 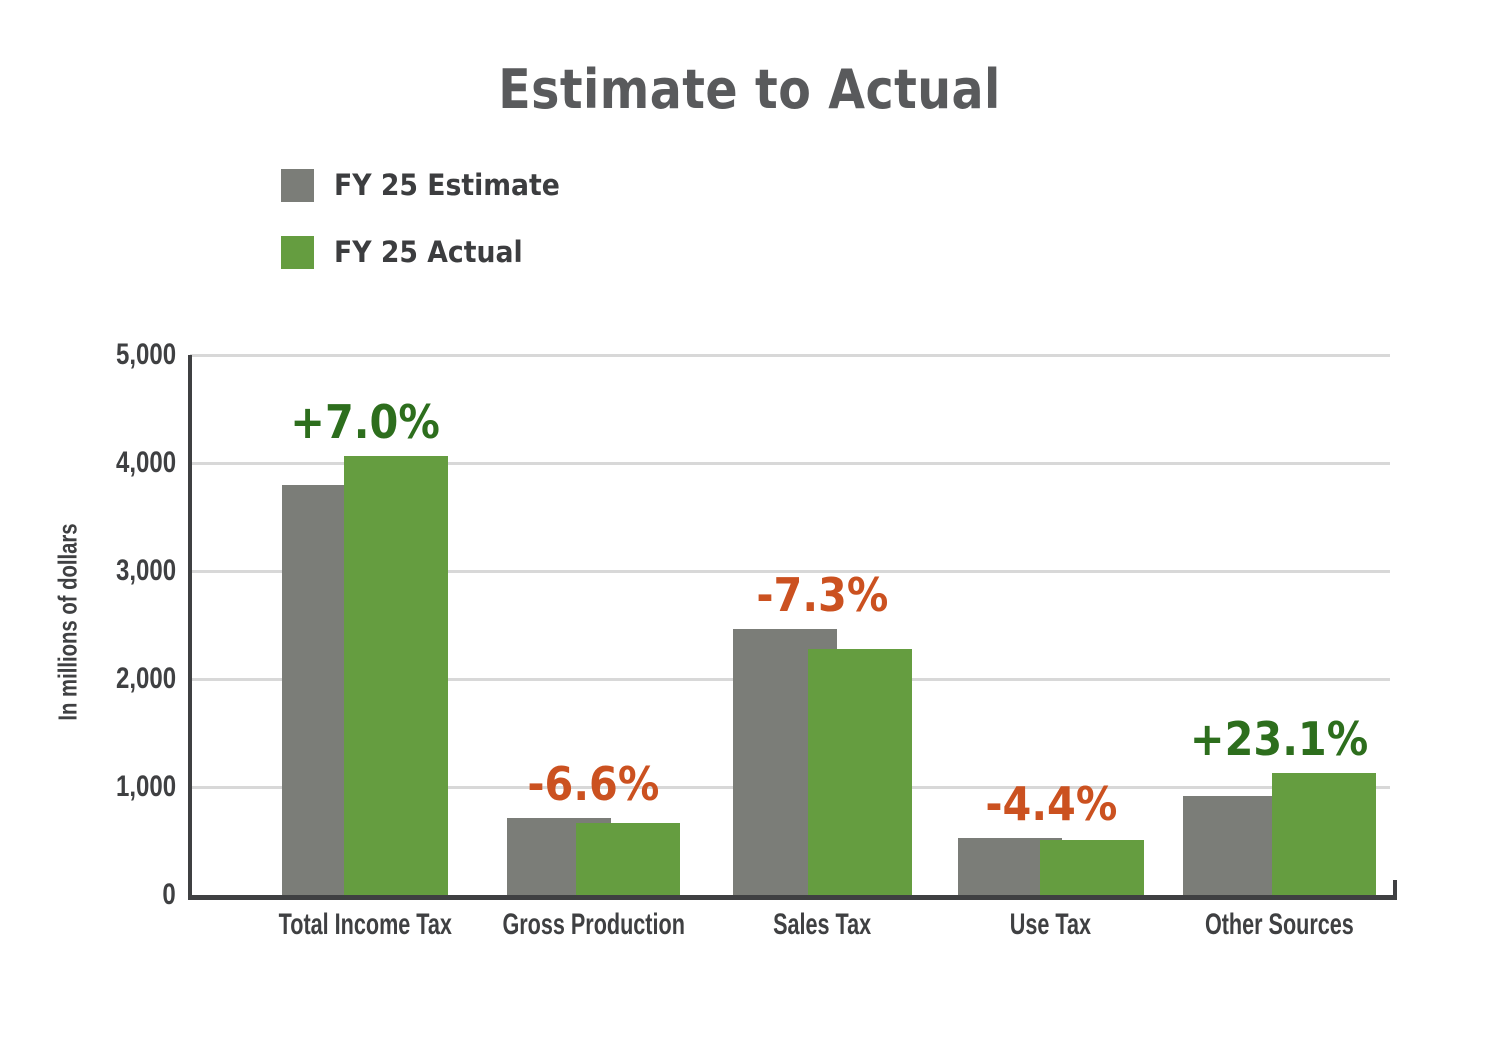 What do you see at coordinates (1279, 924) in the screenshot?
I see `category-label-4: Other Sources` at bounding box center [1279, 924].